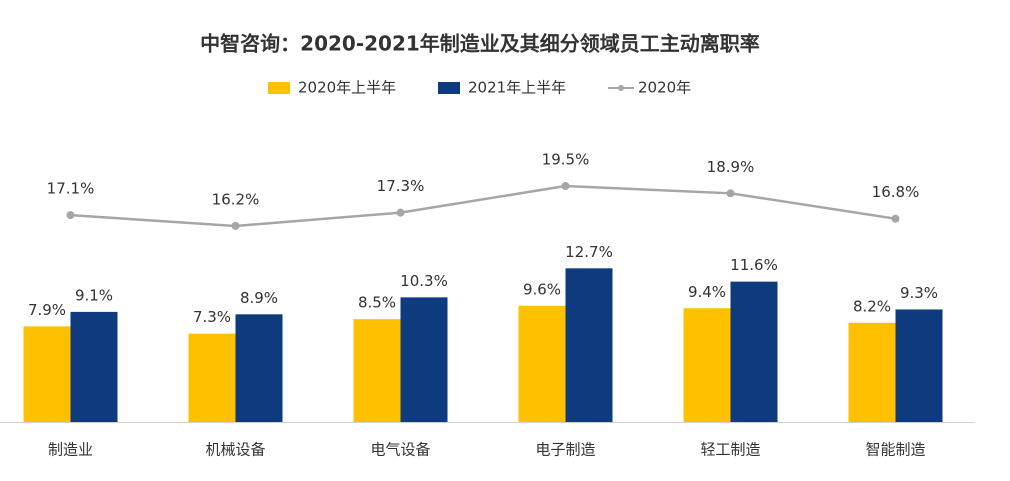  What do you see at coordinates (70, 450) in the screenshot?
I see `x-tick-label: 制造业` at bounding box center [70, 450].